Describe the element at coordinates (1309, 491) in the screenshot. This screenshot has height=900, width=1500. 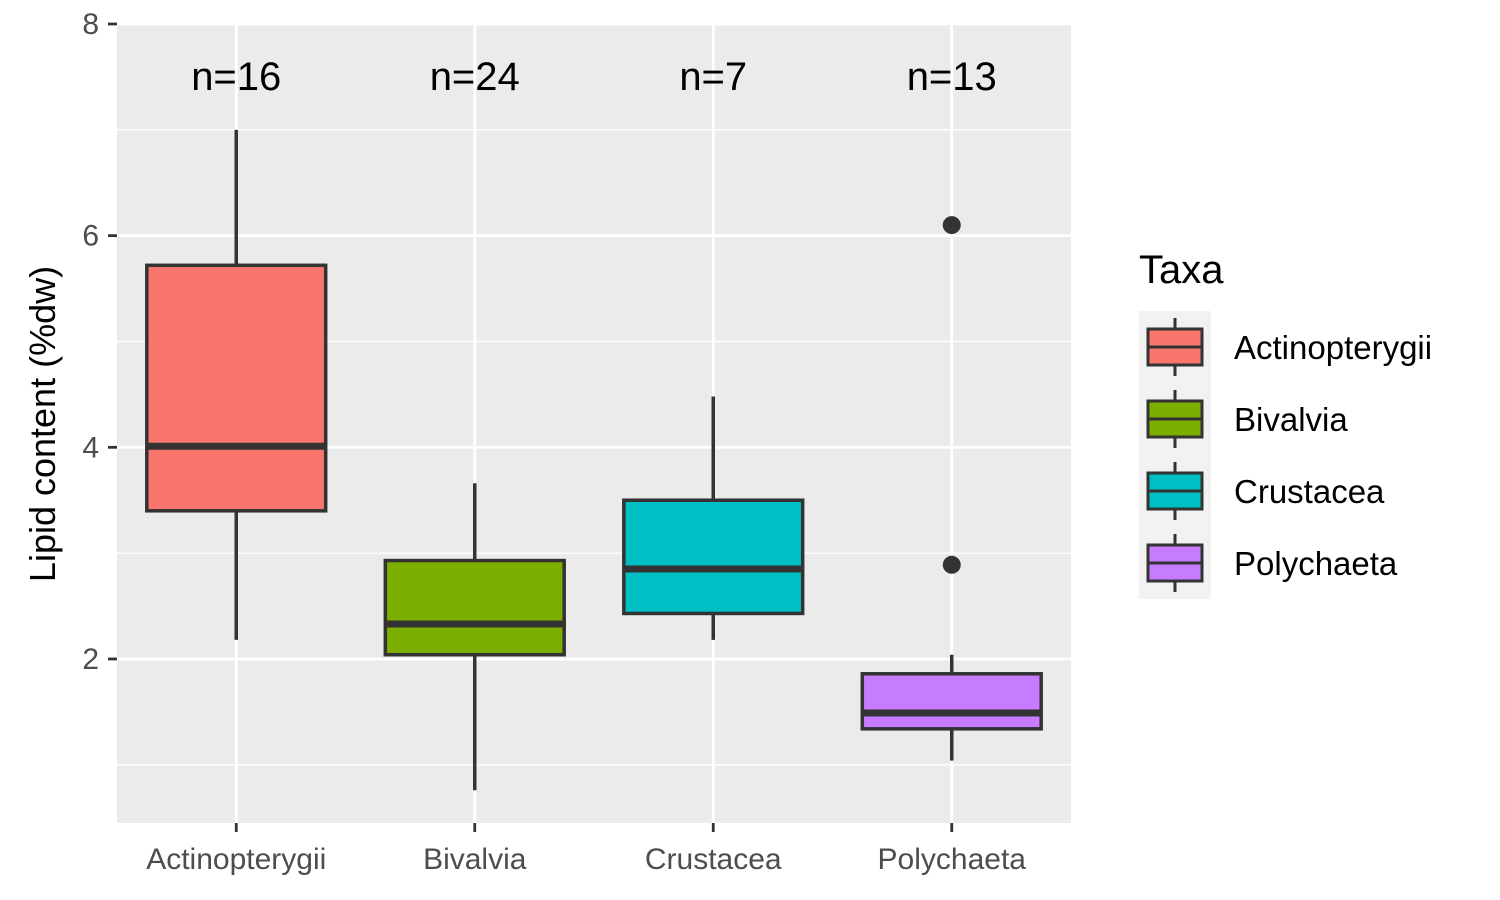
I see `legend-label: Crustacea` at that location.